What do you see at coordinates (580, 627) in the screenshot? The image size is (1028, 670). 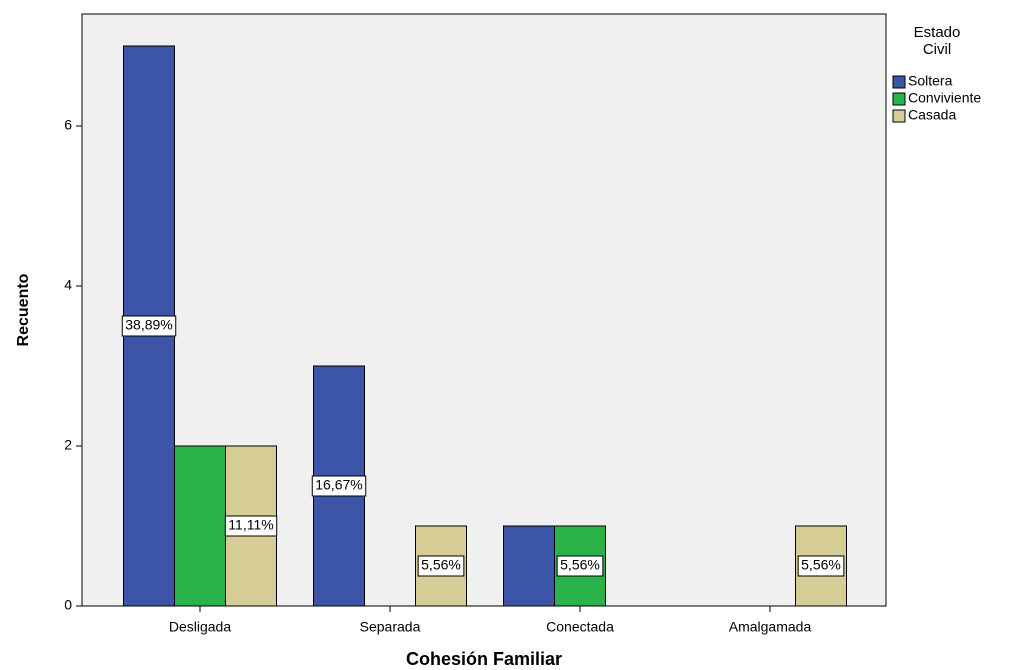 I see `x-tick-label: Conectada` at bounding box center [580, 627].